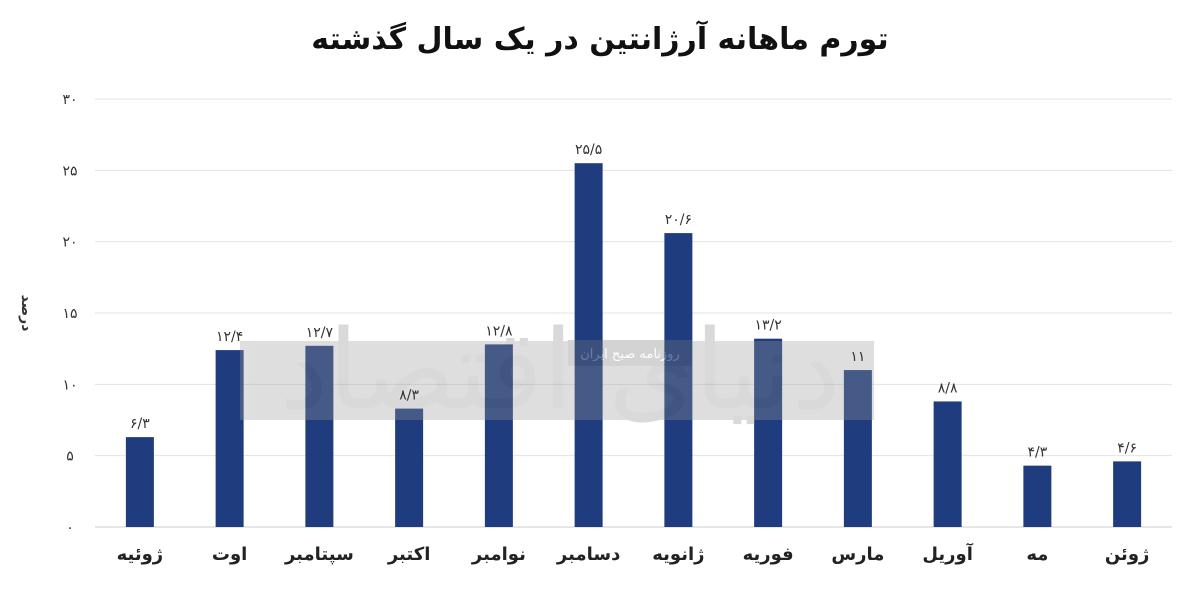 The image size is (1200, 612). I want to click on x-tick-label: ژانویه, so click(678, 554).